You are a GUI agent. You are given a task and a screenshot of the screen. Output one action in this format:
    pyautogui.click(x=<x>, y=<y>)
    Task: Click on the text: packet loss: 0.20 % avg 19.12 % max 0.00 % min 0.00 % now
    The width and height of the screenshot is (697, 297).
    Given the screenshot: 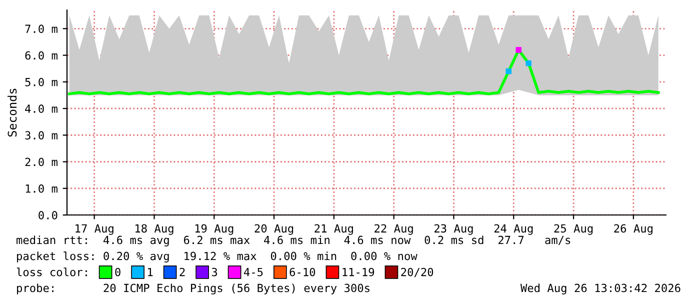 What is the action you would take?
    pyautogui.click(x=217, y=257)
    